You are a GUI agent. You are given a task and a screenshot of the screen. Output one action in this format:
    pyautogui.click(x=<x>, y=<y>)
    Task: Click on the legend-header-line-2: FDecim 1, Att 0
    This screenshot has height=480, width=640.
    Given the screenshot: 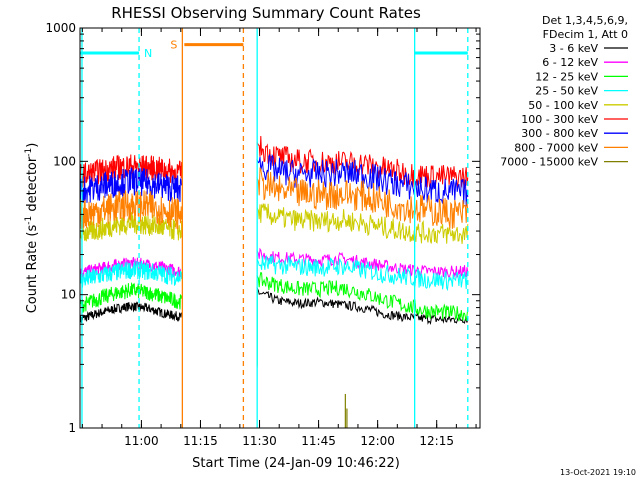 What is the action you would take?
    pyautogui.click(x=585, y=34)
    